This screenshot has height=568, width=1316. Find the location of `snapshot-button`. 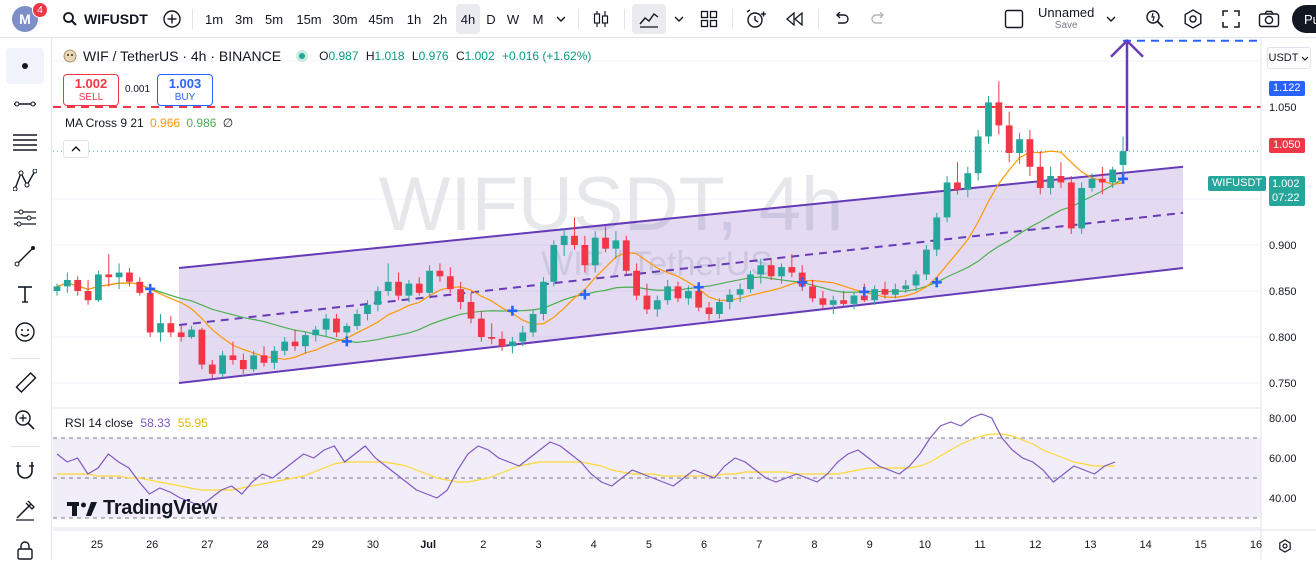

snapshot-button is located at coordinates (1269, 19).